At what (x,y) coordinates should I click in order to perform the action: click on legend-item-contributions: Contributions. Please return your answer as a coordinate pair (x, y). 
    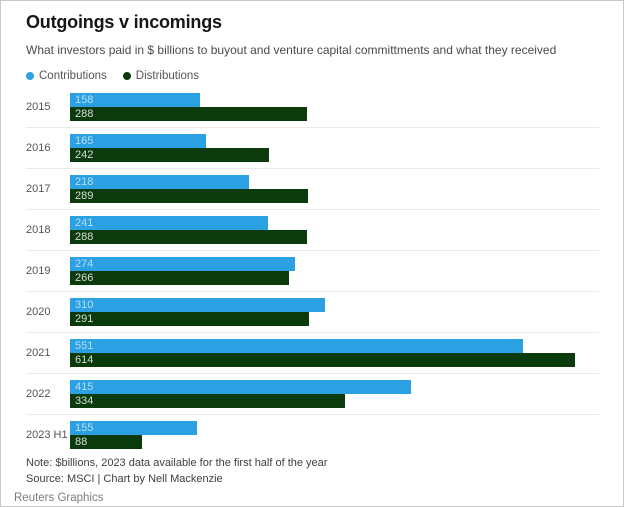
    Looking at the image, I should click on (66, 76).